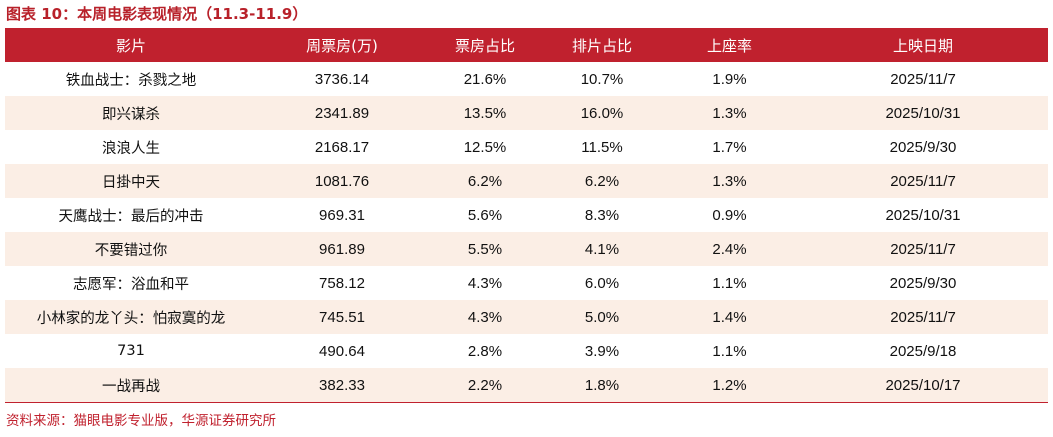 The image size is (1053, 437). I want to click on box-office-share: 21.6%, so click(485, 79).